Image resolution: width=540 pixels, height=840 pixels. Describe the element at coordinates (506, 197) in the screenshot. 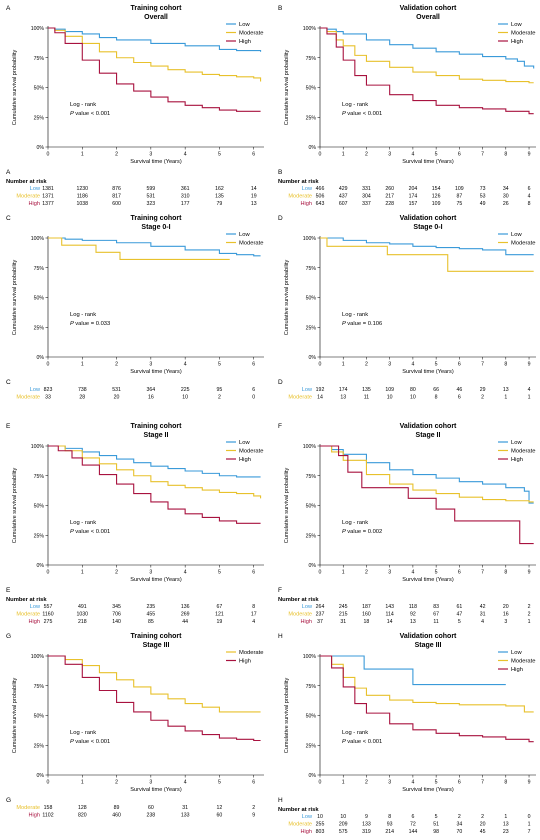

I see `risk-cell: 30` at that location.